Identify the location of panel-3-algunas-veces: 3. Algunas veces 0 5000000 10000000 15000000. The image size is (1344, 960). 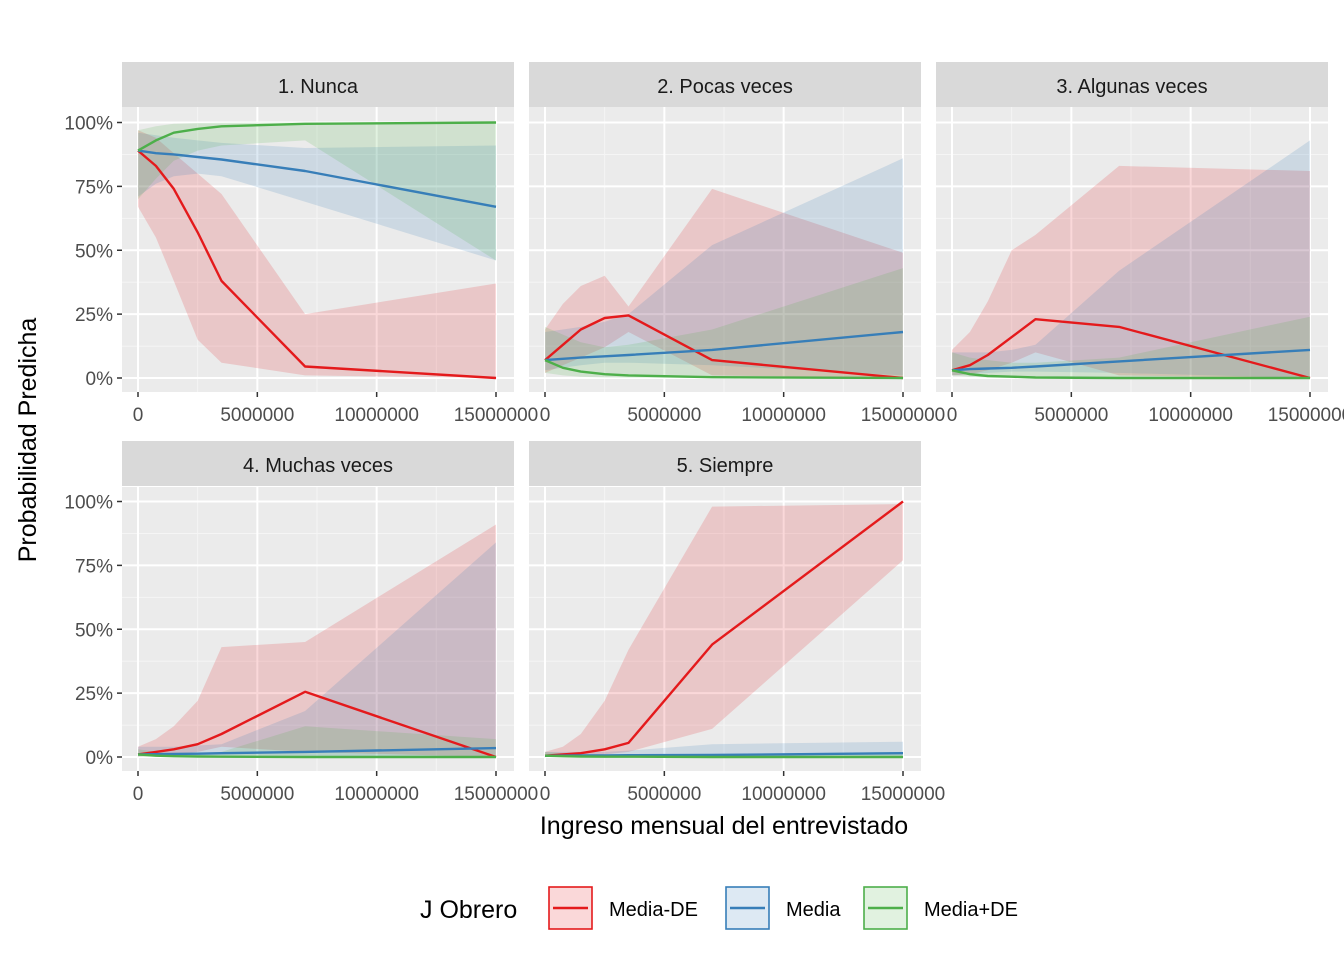
(1140, 244).